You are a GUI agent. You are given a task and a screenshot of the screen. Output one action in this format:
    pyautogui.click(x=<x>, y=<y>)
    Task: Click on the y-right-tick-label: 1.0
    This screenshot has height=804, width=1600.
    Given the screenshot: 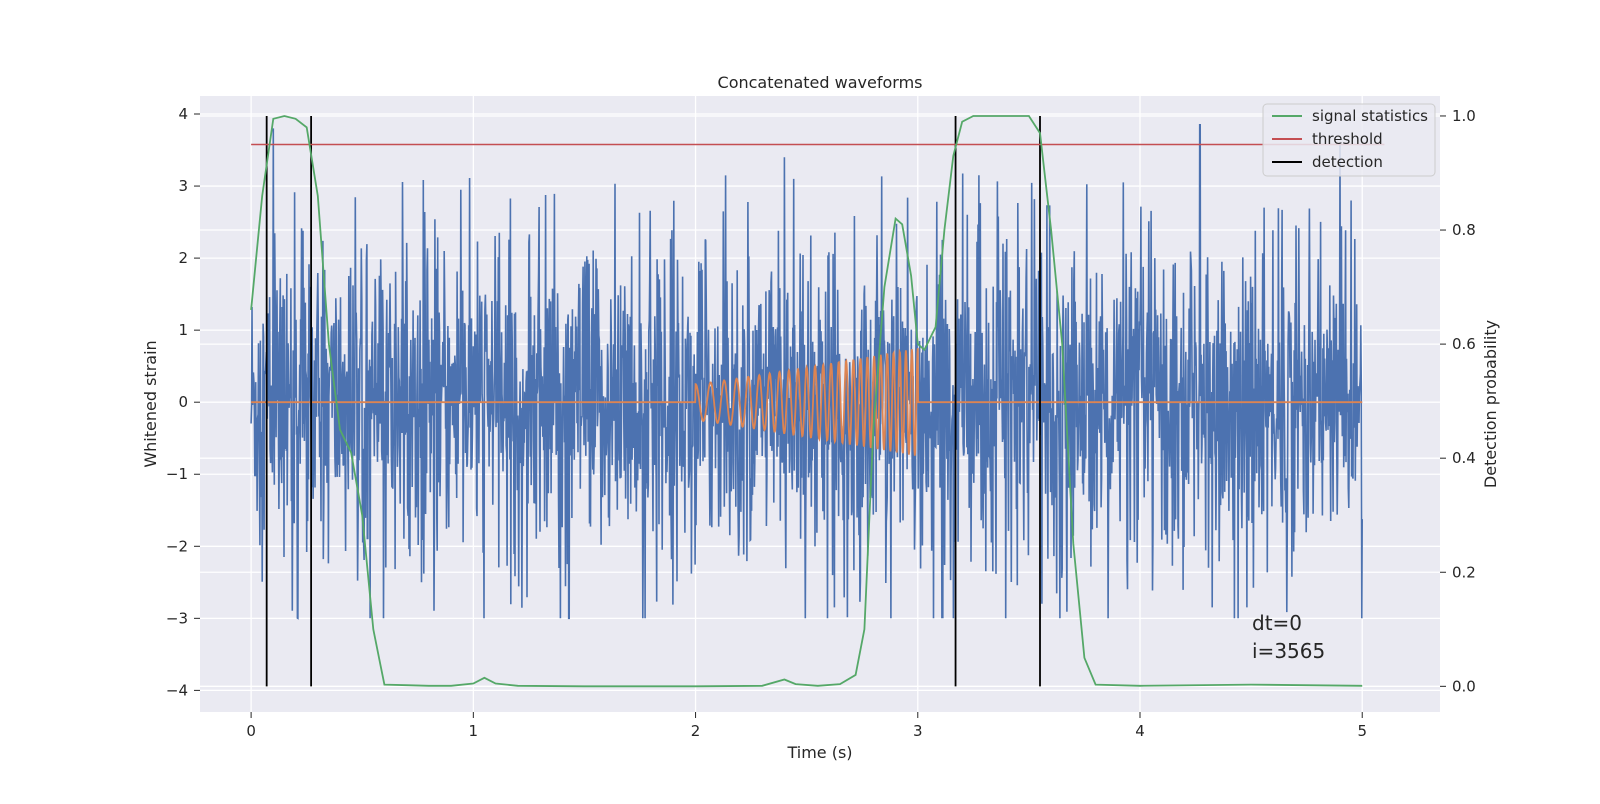 What is the action you would take?
    pyautogui.click(x=1464, y=116)
    